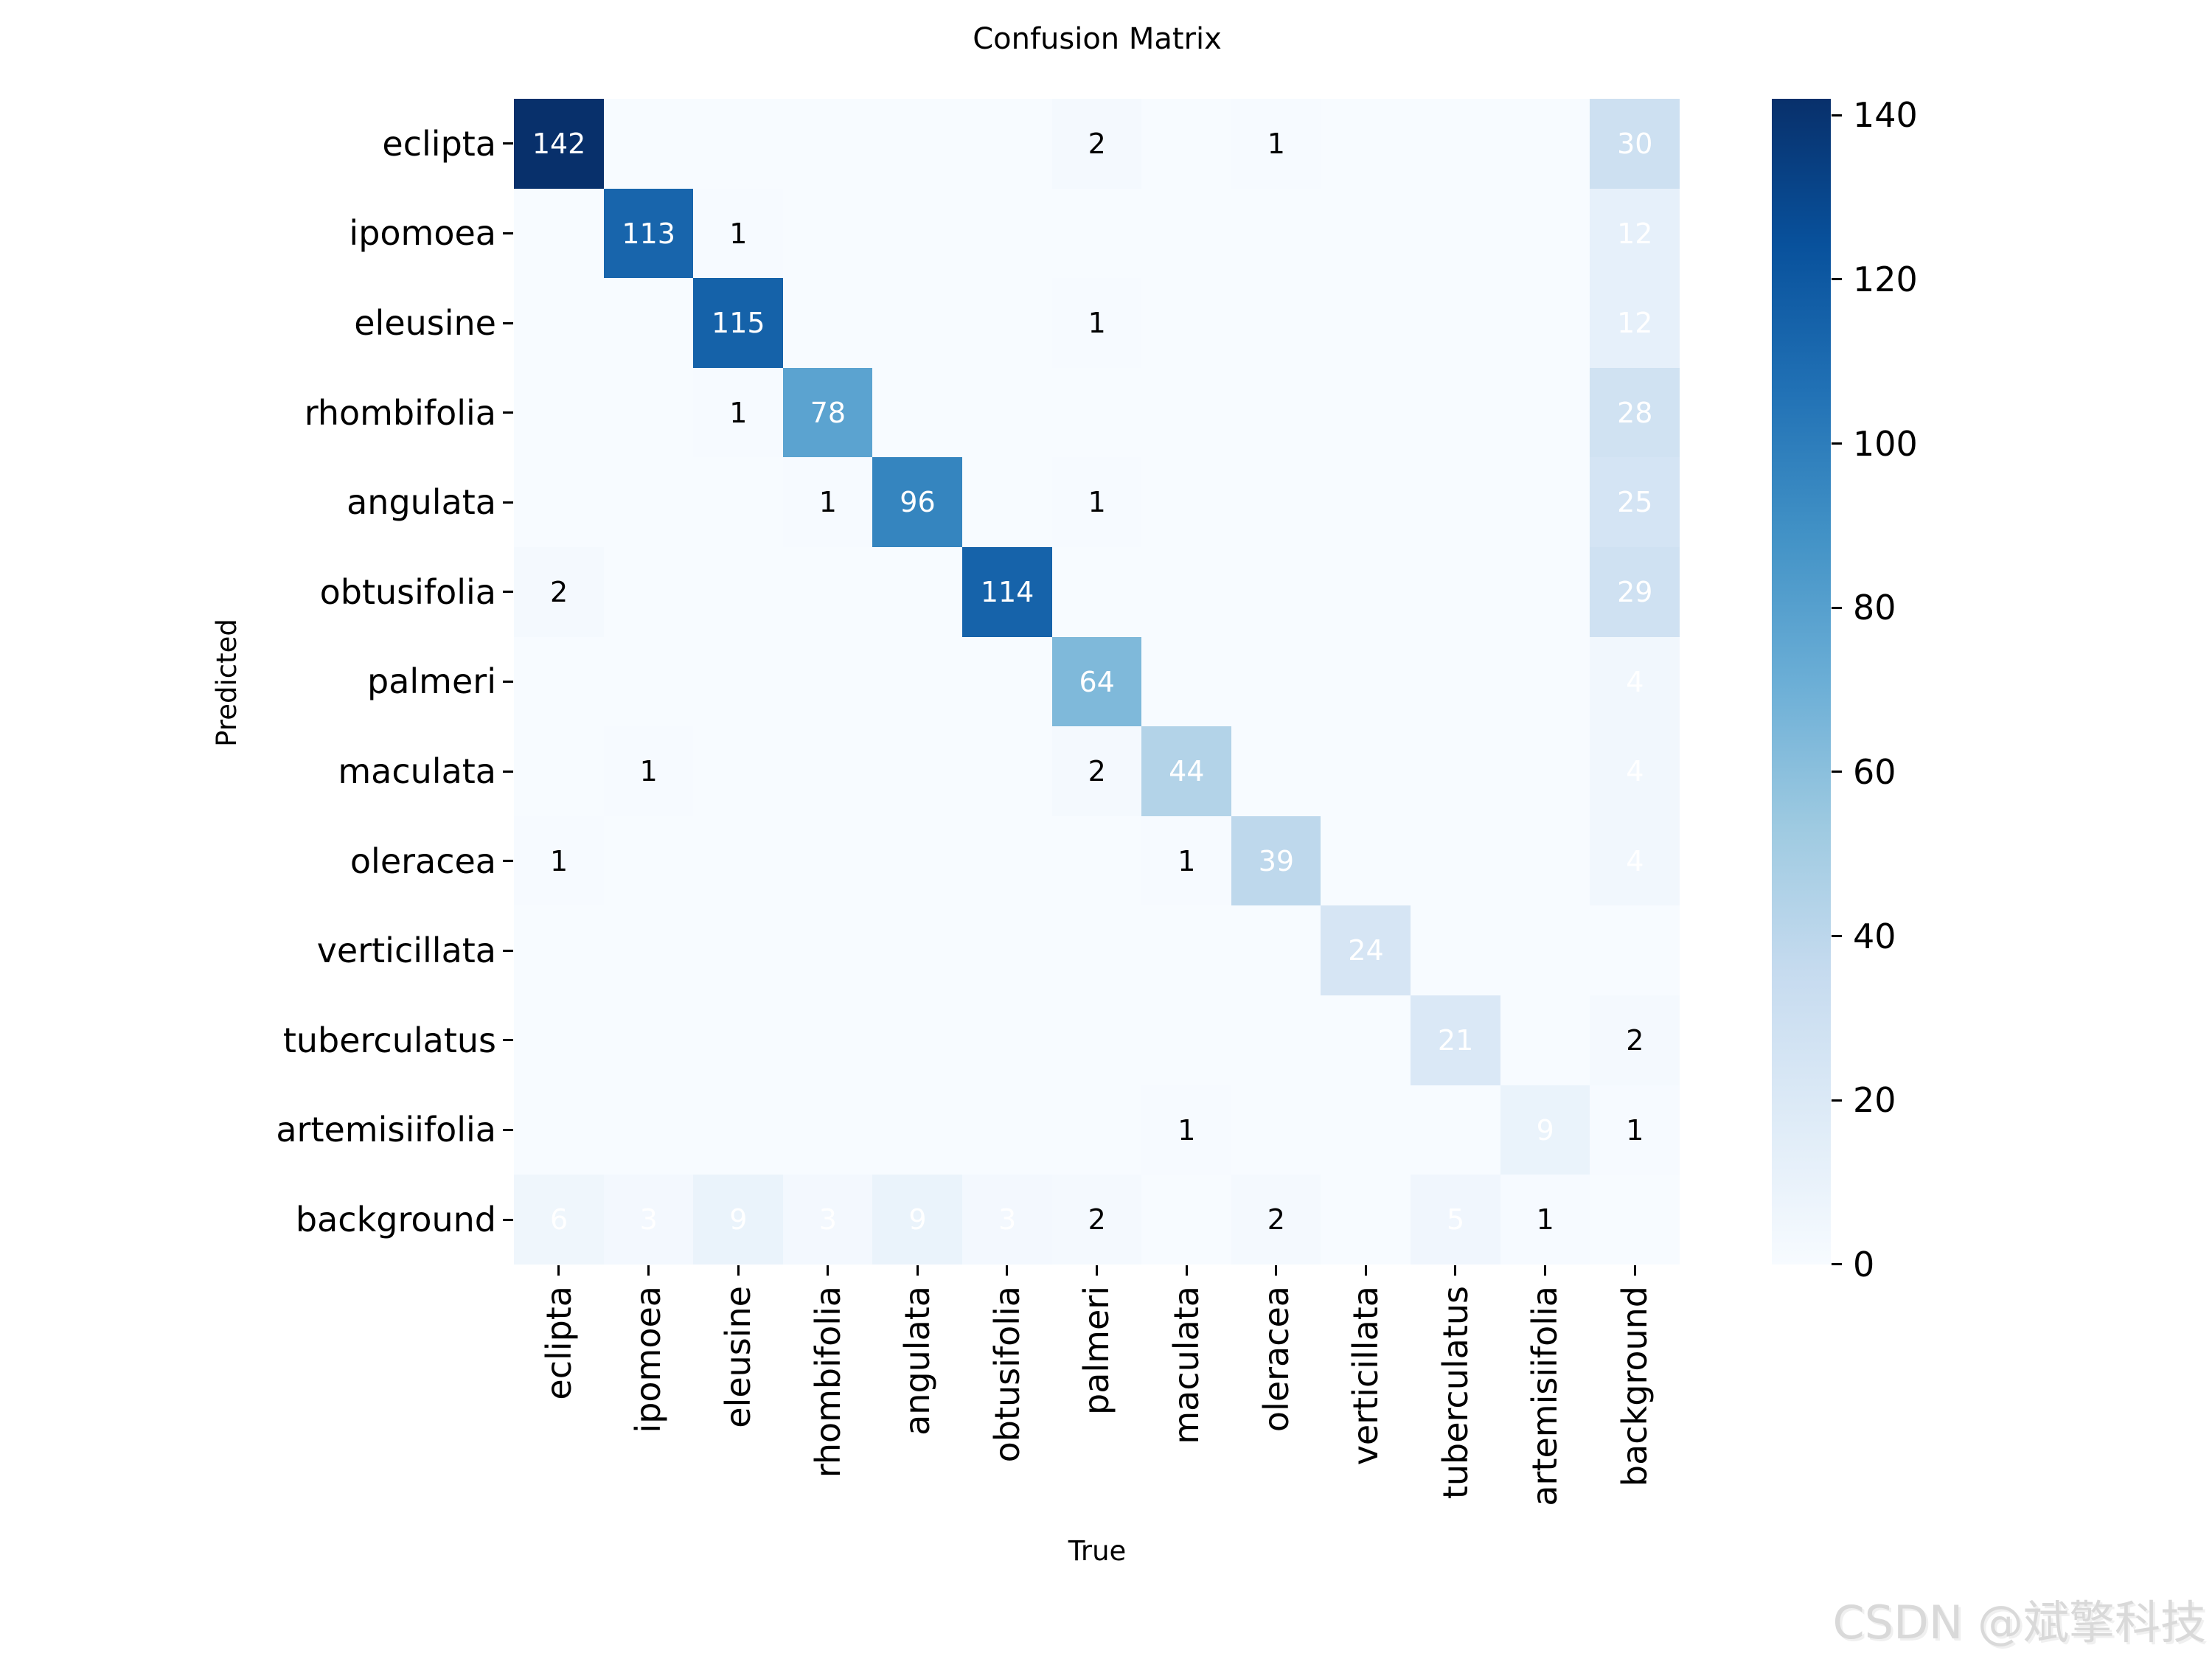 The height and width of the screenshot is (1659, 2212). Describe the element at coordinates (439, 143) in the screenshot. I see `row-tick-label: eclipta` at that location.